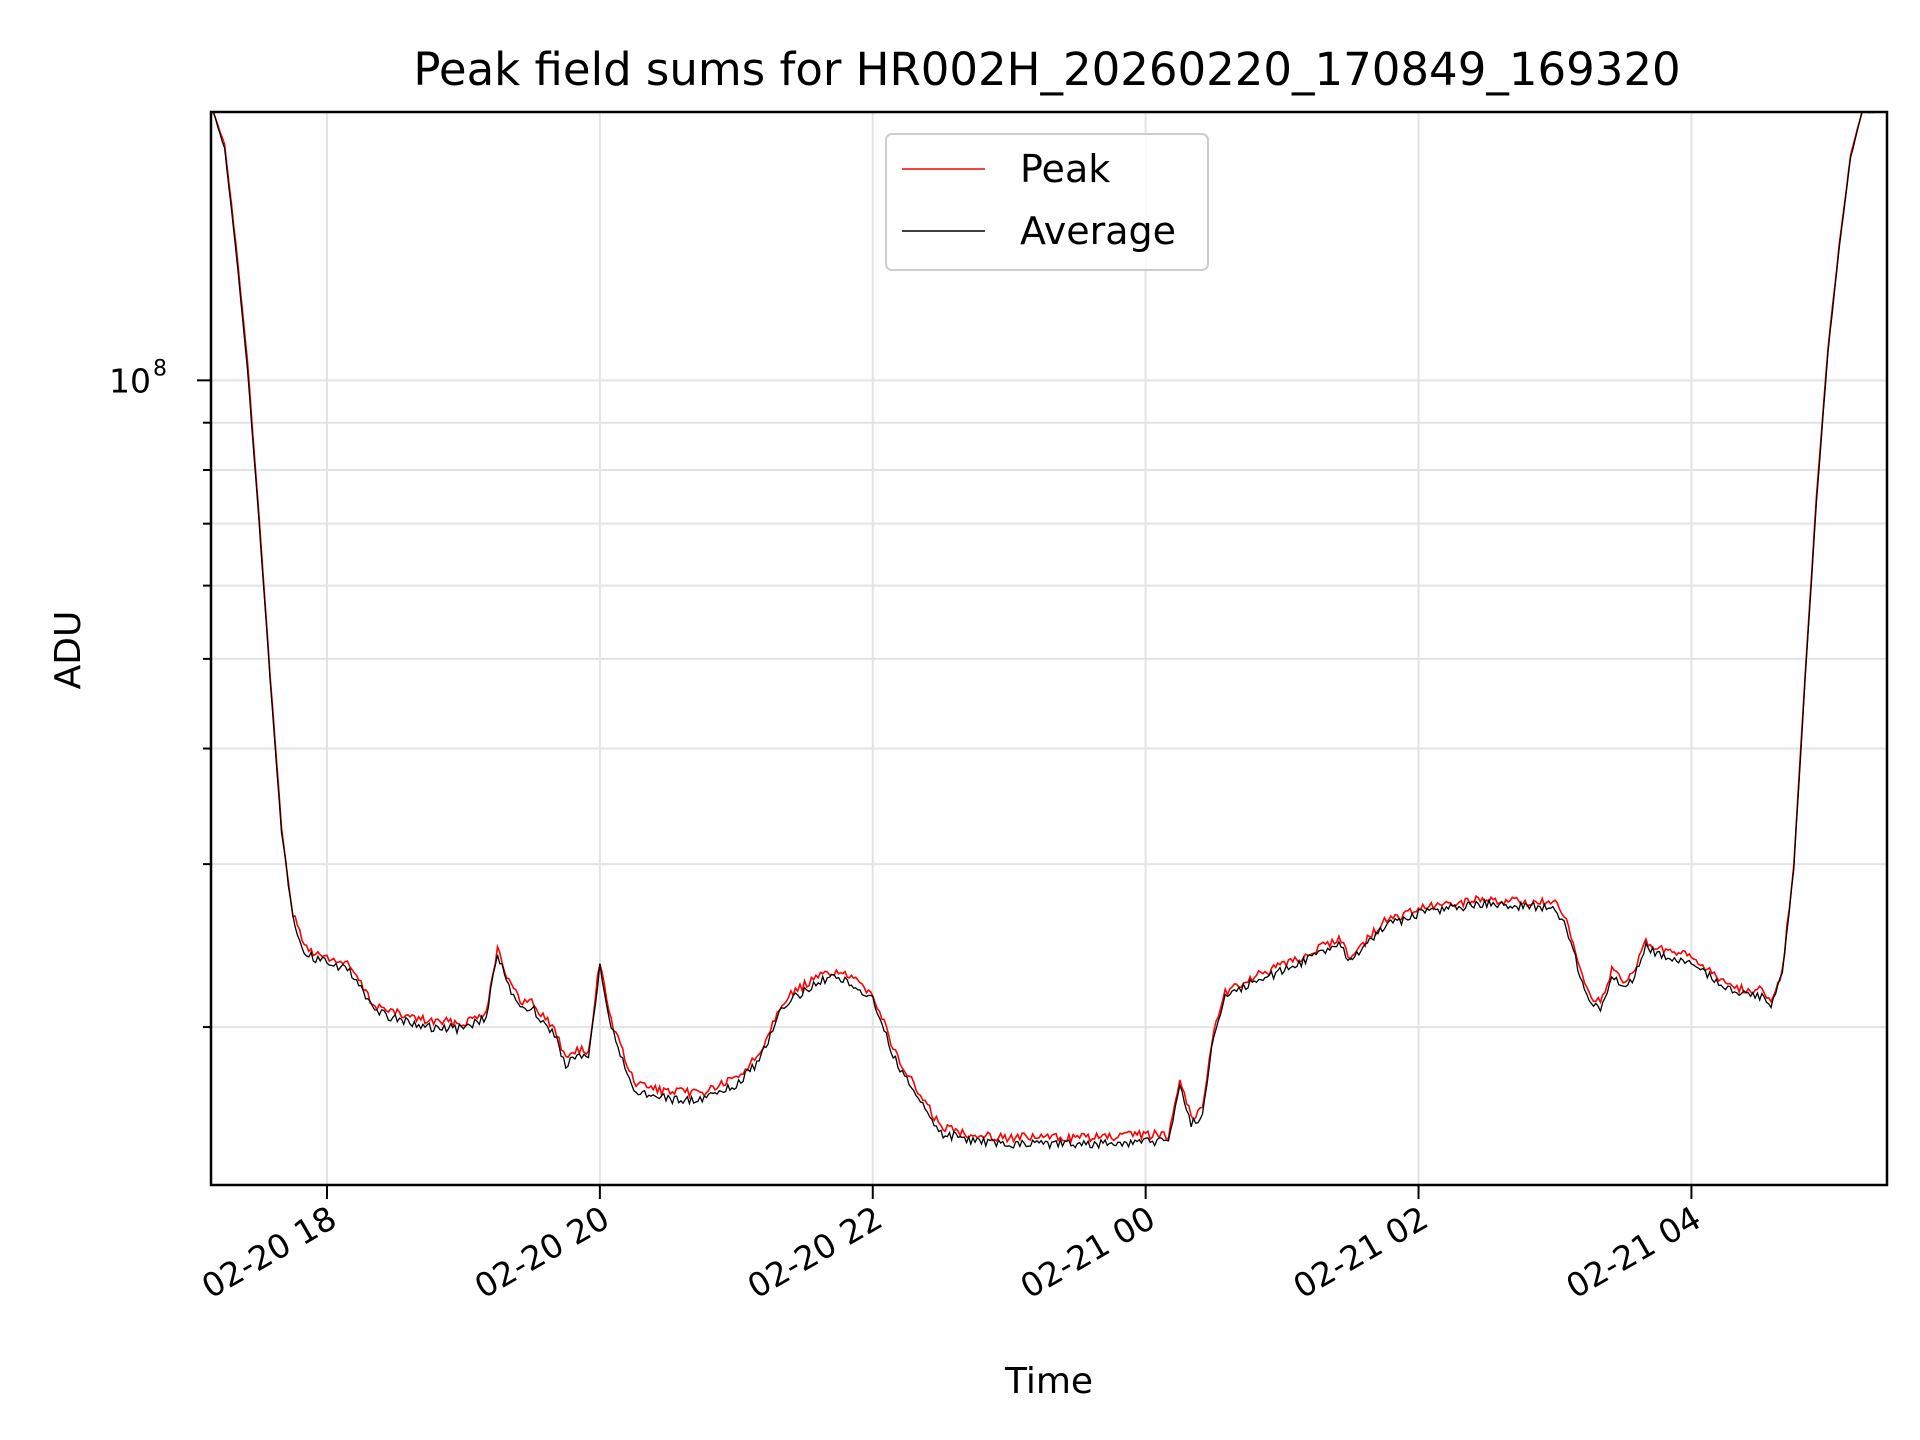 The image size is (1920, 1440). Describe the element at coordinates (130, 380) in the screenshot. I see `y-tick-label: 10` at that location.